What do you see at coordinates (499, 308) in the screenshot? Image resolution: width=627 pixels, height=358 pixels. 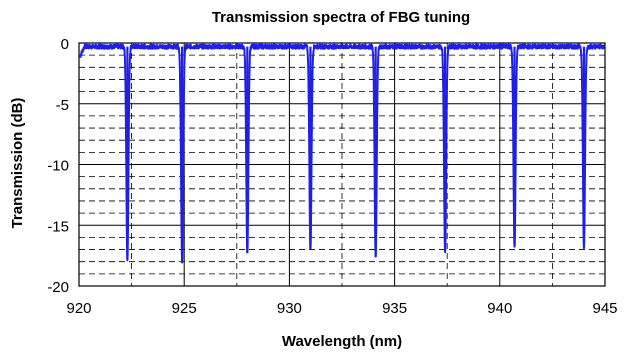 I see `x-tick-label: 940` at bounding box center [499, 308].